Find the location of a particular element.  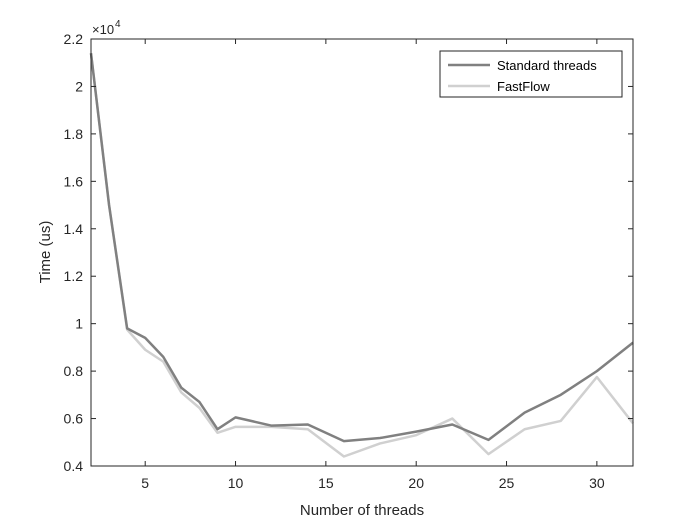

y-axis-multiplier: ×10 4 is located at coordinates (106, 28).